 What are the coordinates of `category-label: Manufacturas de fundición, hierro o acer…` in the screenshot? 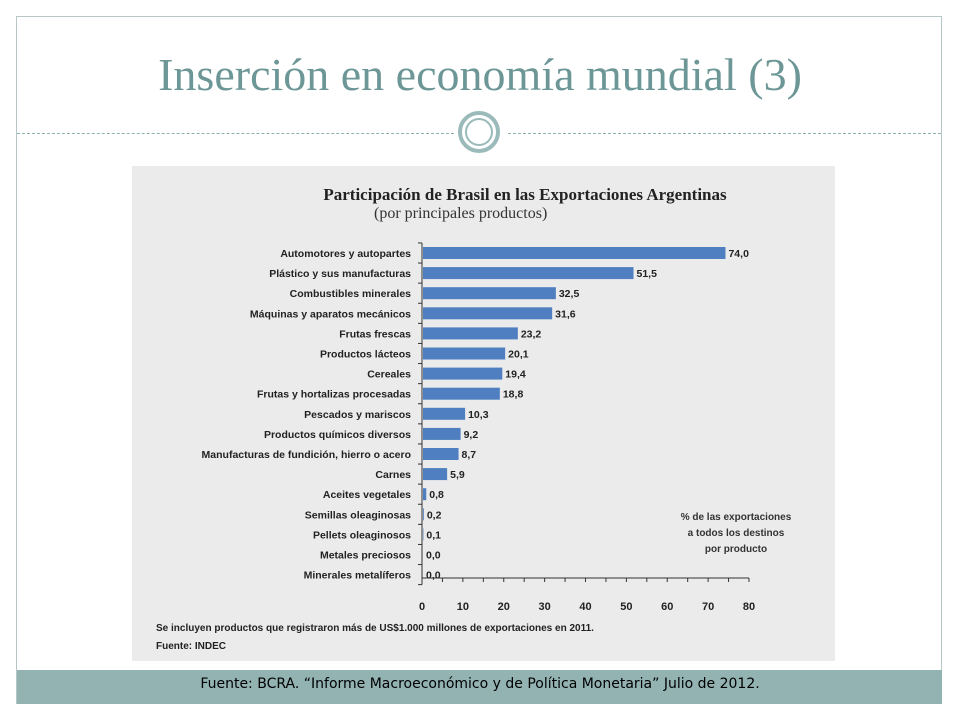 It's located at (306, 455).